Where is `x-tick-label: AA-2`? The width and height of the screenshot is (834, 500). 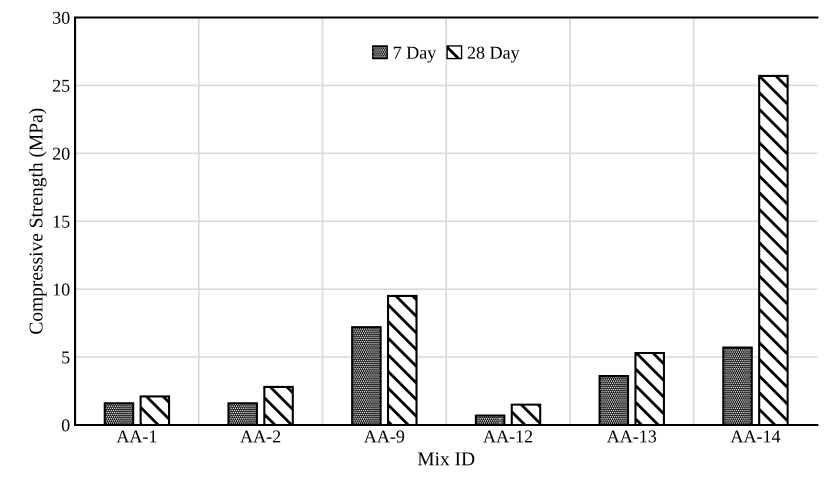 x-tick-label: AA-2 is located at coordinates (260, 436).